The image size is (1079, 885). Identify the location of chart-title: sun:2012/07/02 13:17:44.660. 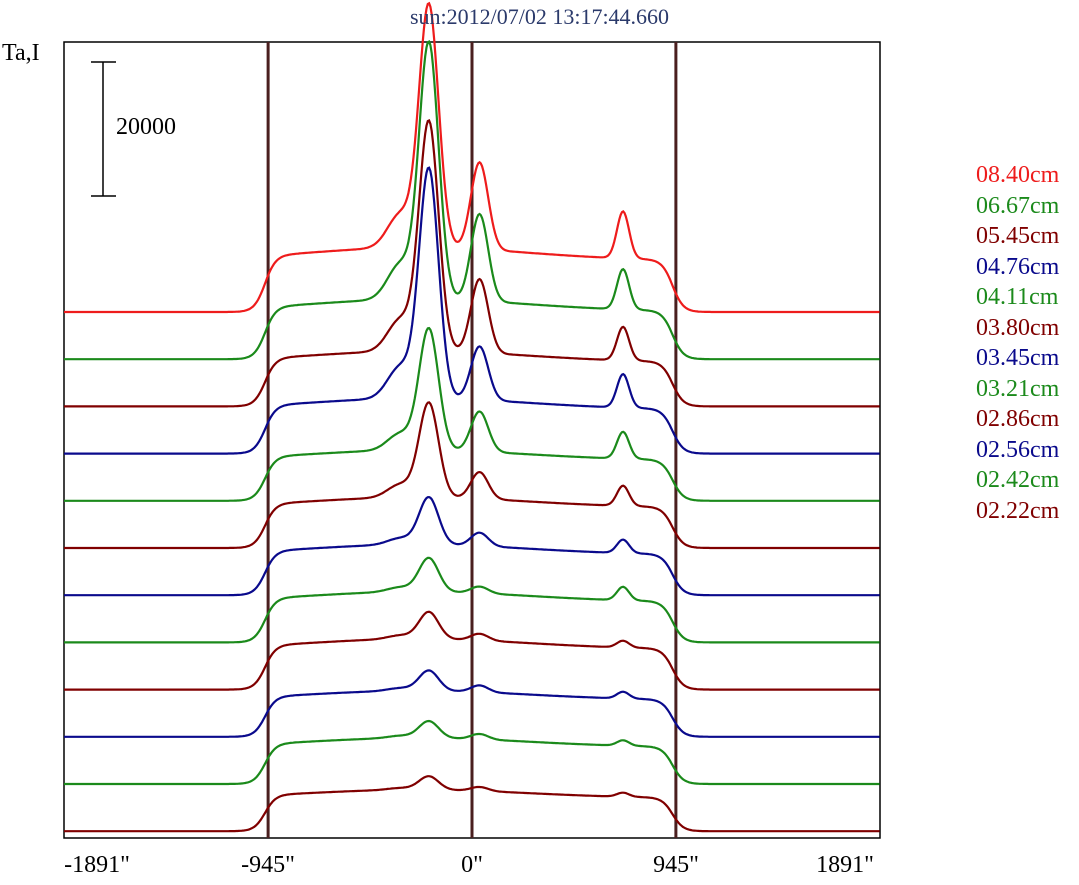
(539, 16).